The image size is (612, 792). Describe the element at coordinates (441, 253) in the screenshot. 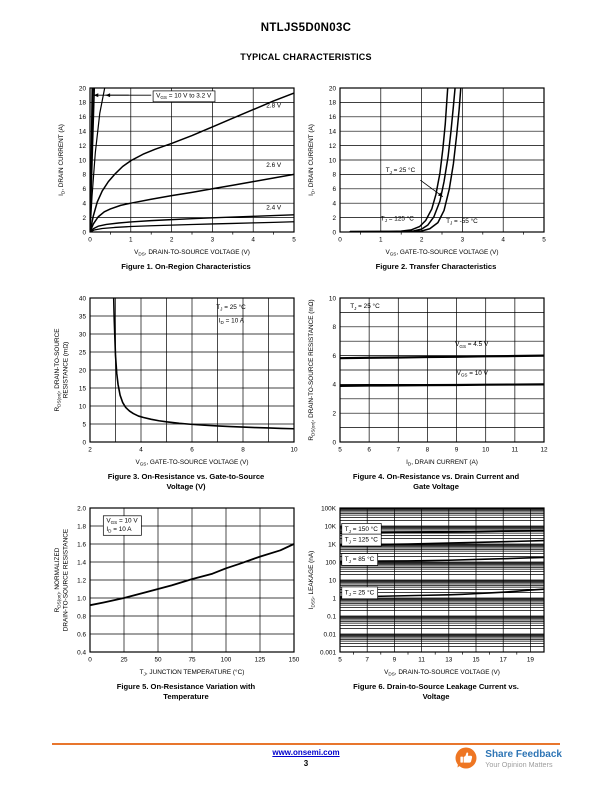

I see `svg-text:VGS​, GATE-TO-SOURCE VOLTAGE (: VGS​, GATE-TO-SOURCE VOLTAGE (V)` at that location.